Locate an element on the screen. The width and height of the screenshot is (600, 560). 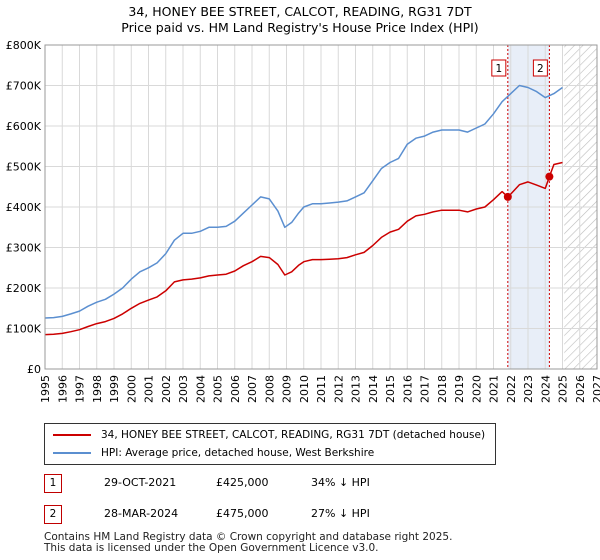
x-tick-label: 2002 is located at coordinates (166, 389).